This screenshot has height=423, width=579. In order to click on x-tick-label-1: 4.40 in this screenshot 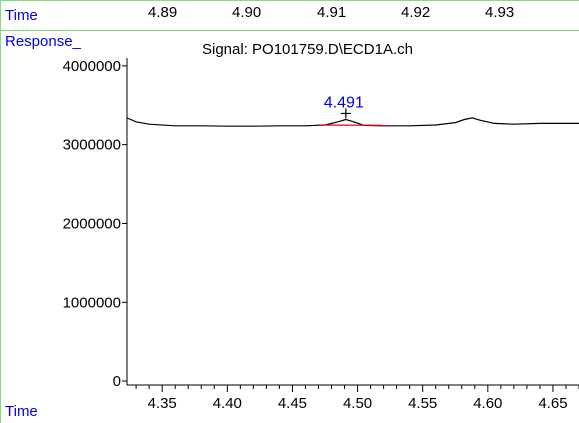, I will do `click(227, 403)`.